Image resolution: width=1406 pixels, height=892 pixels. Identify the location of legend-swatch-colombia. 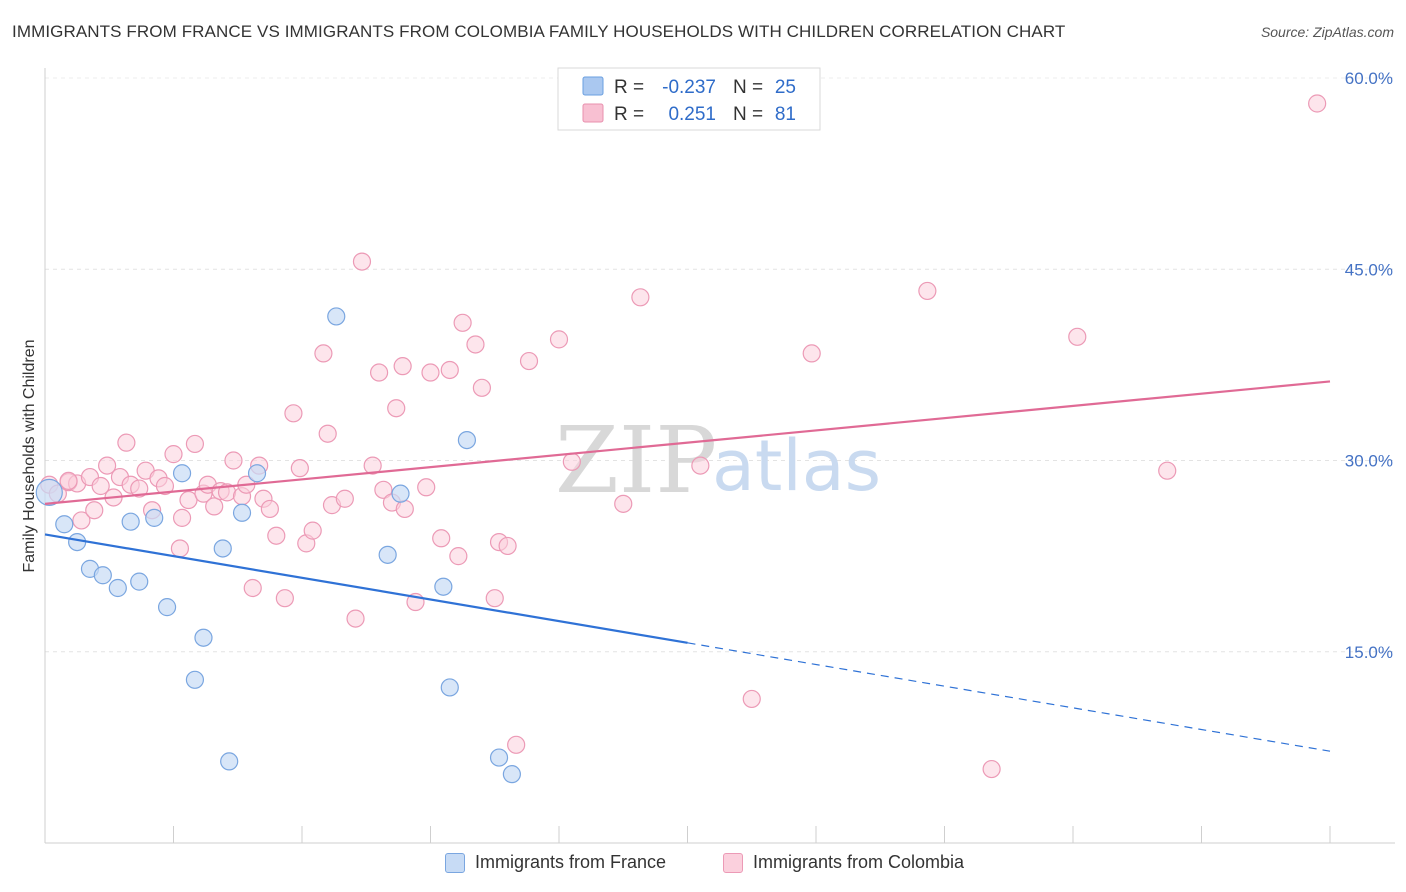
(733, 862).